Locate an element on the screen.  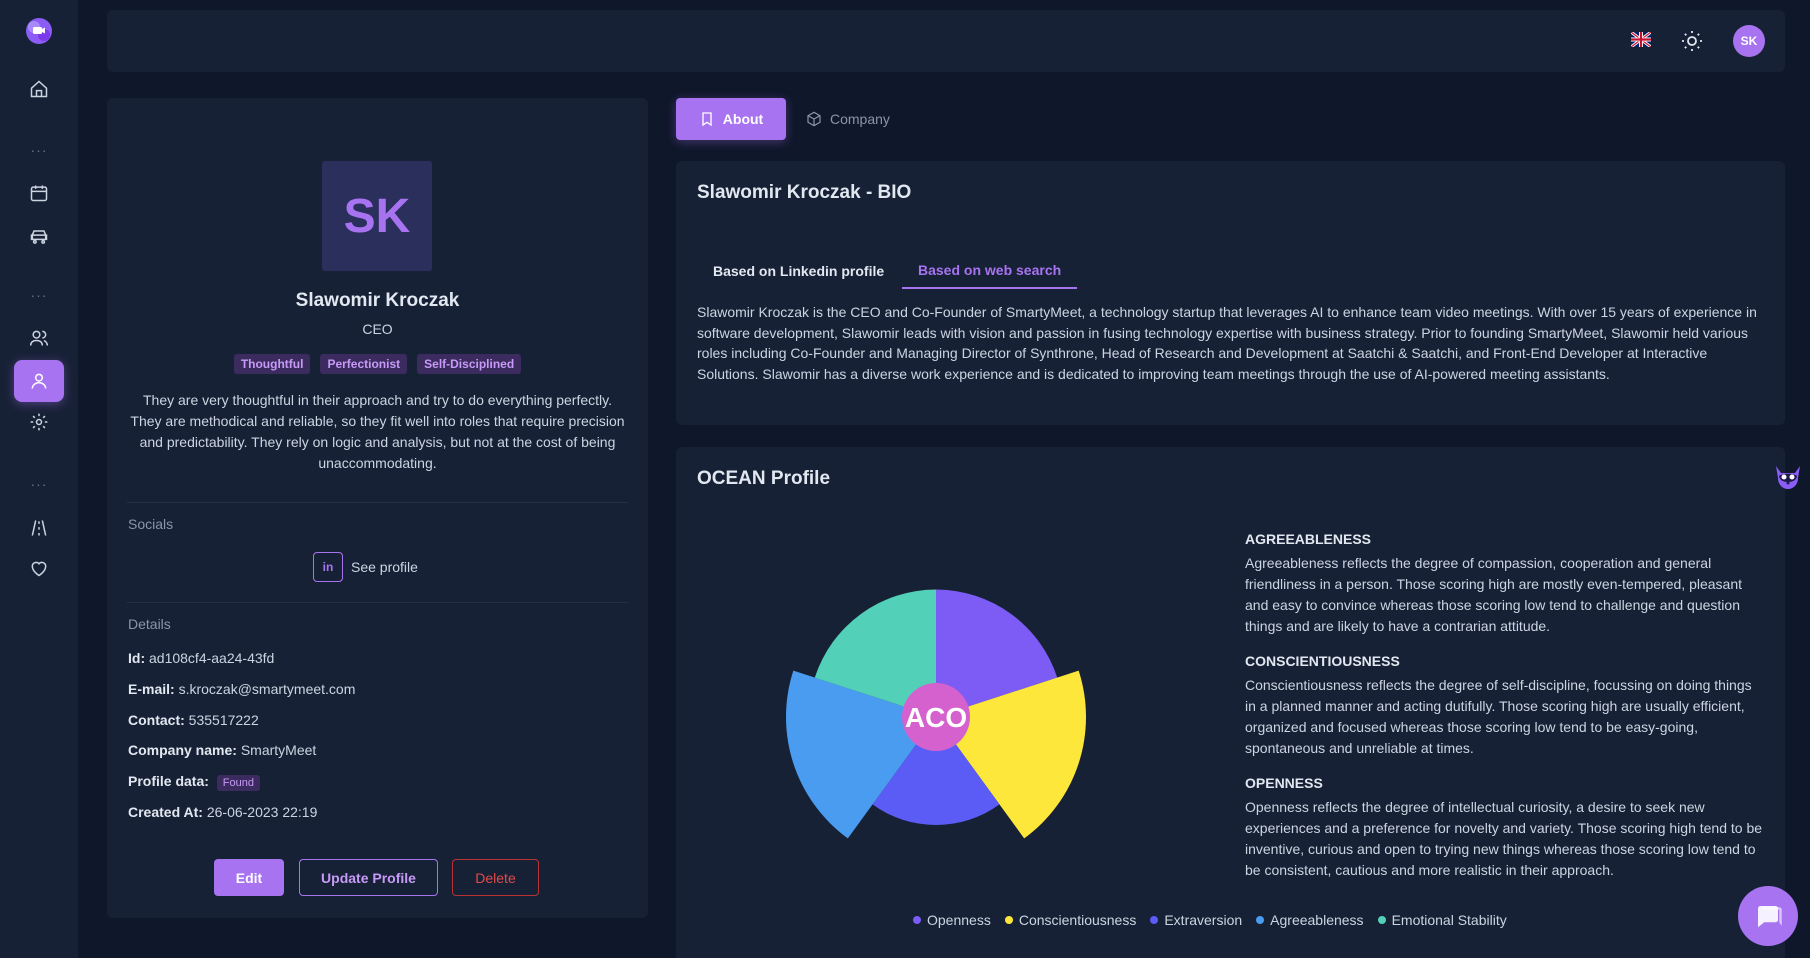
calendar-icon is located at coordinates (39, 193).